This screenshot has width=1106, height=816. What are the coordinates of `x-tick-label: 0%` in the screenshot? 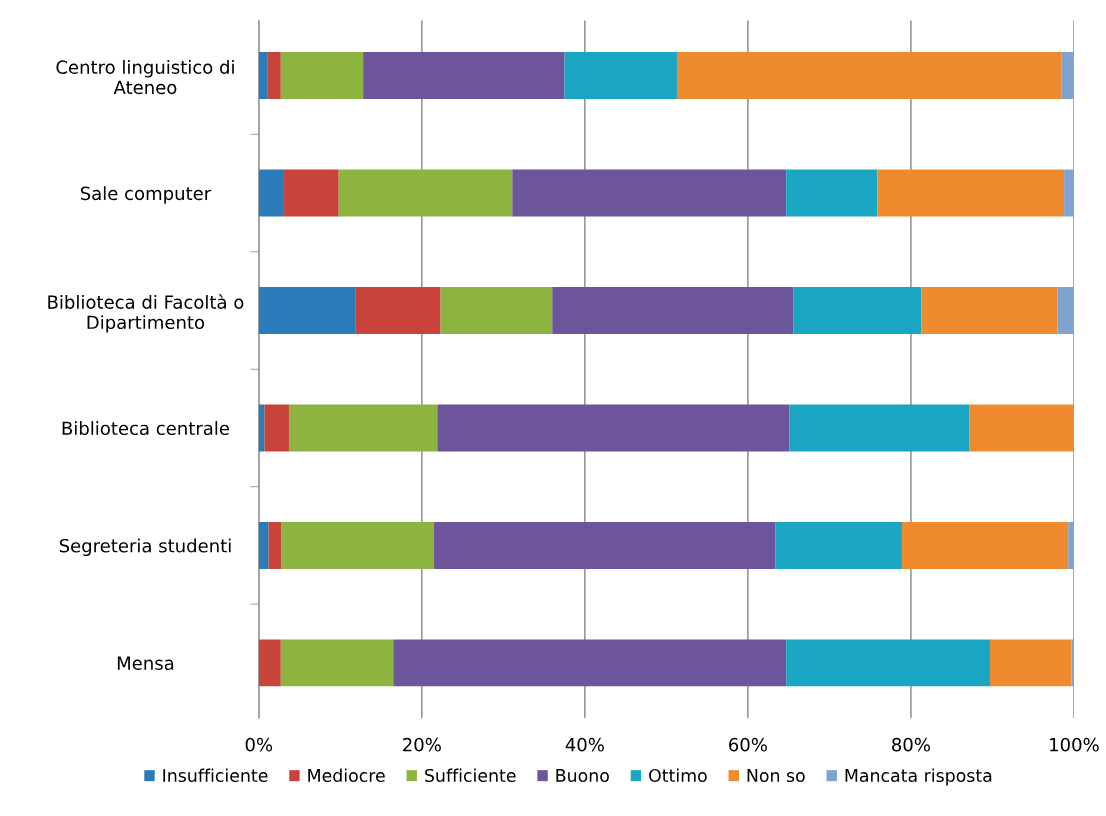 It's located at (259, 744).